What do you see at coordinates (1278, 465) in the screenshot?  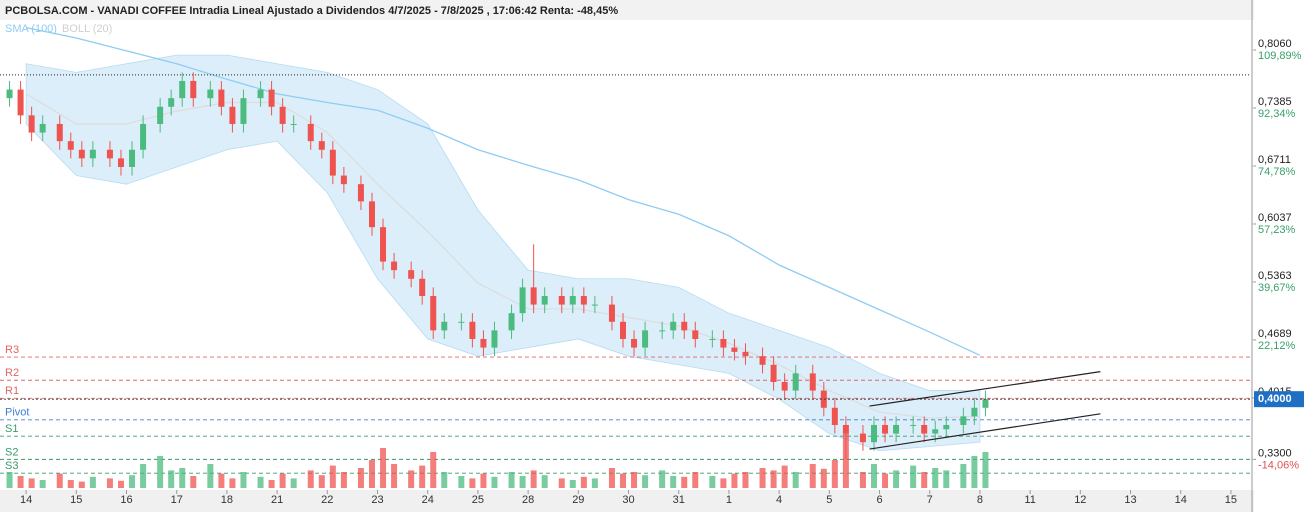 I see `y2-tick-label: -14,06%` at bounding box center [1278, 465].